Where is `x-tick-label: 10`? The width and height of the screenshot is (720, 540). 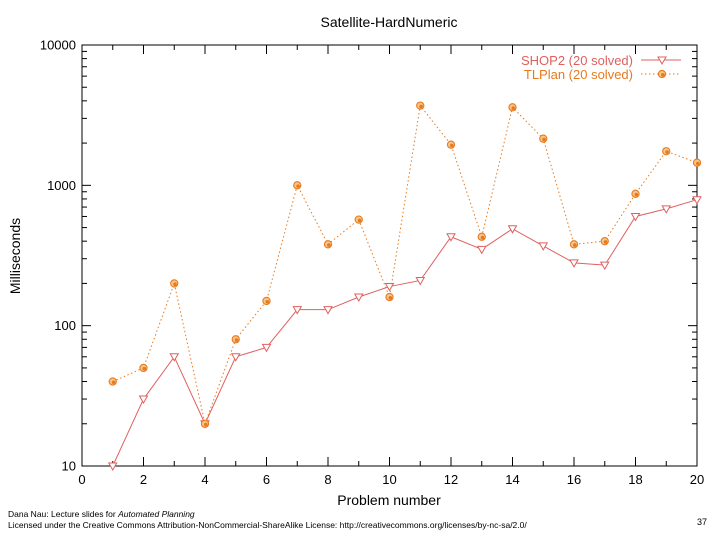 x-tick-label: 10 is located at coordinates (389, 479).